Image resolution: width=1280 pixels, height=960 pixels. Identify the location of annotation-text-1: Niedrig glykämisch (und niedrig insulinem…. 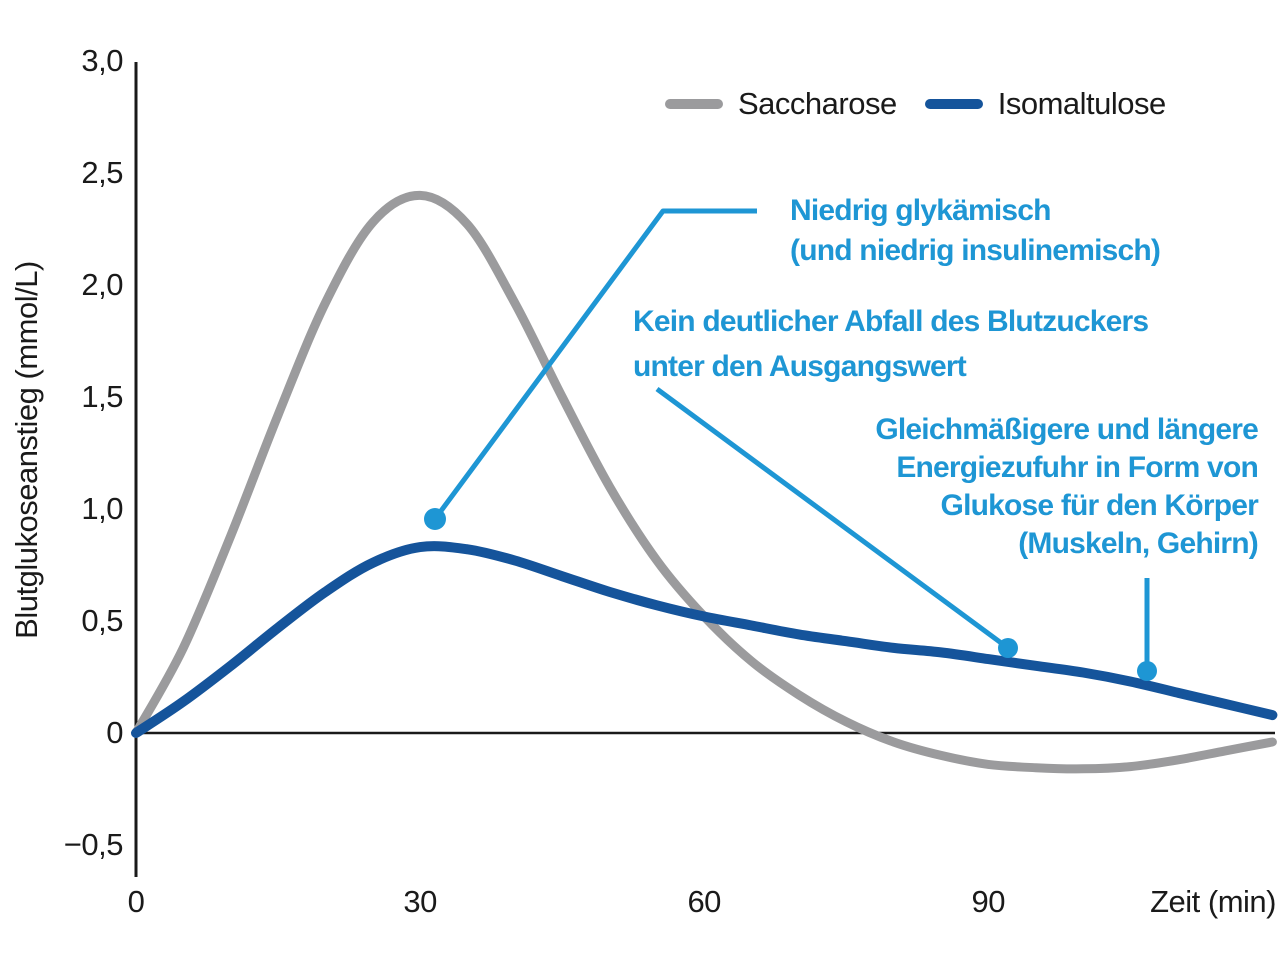
(975, 231).